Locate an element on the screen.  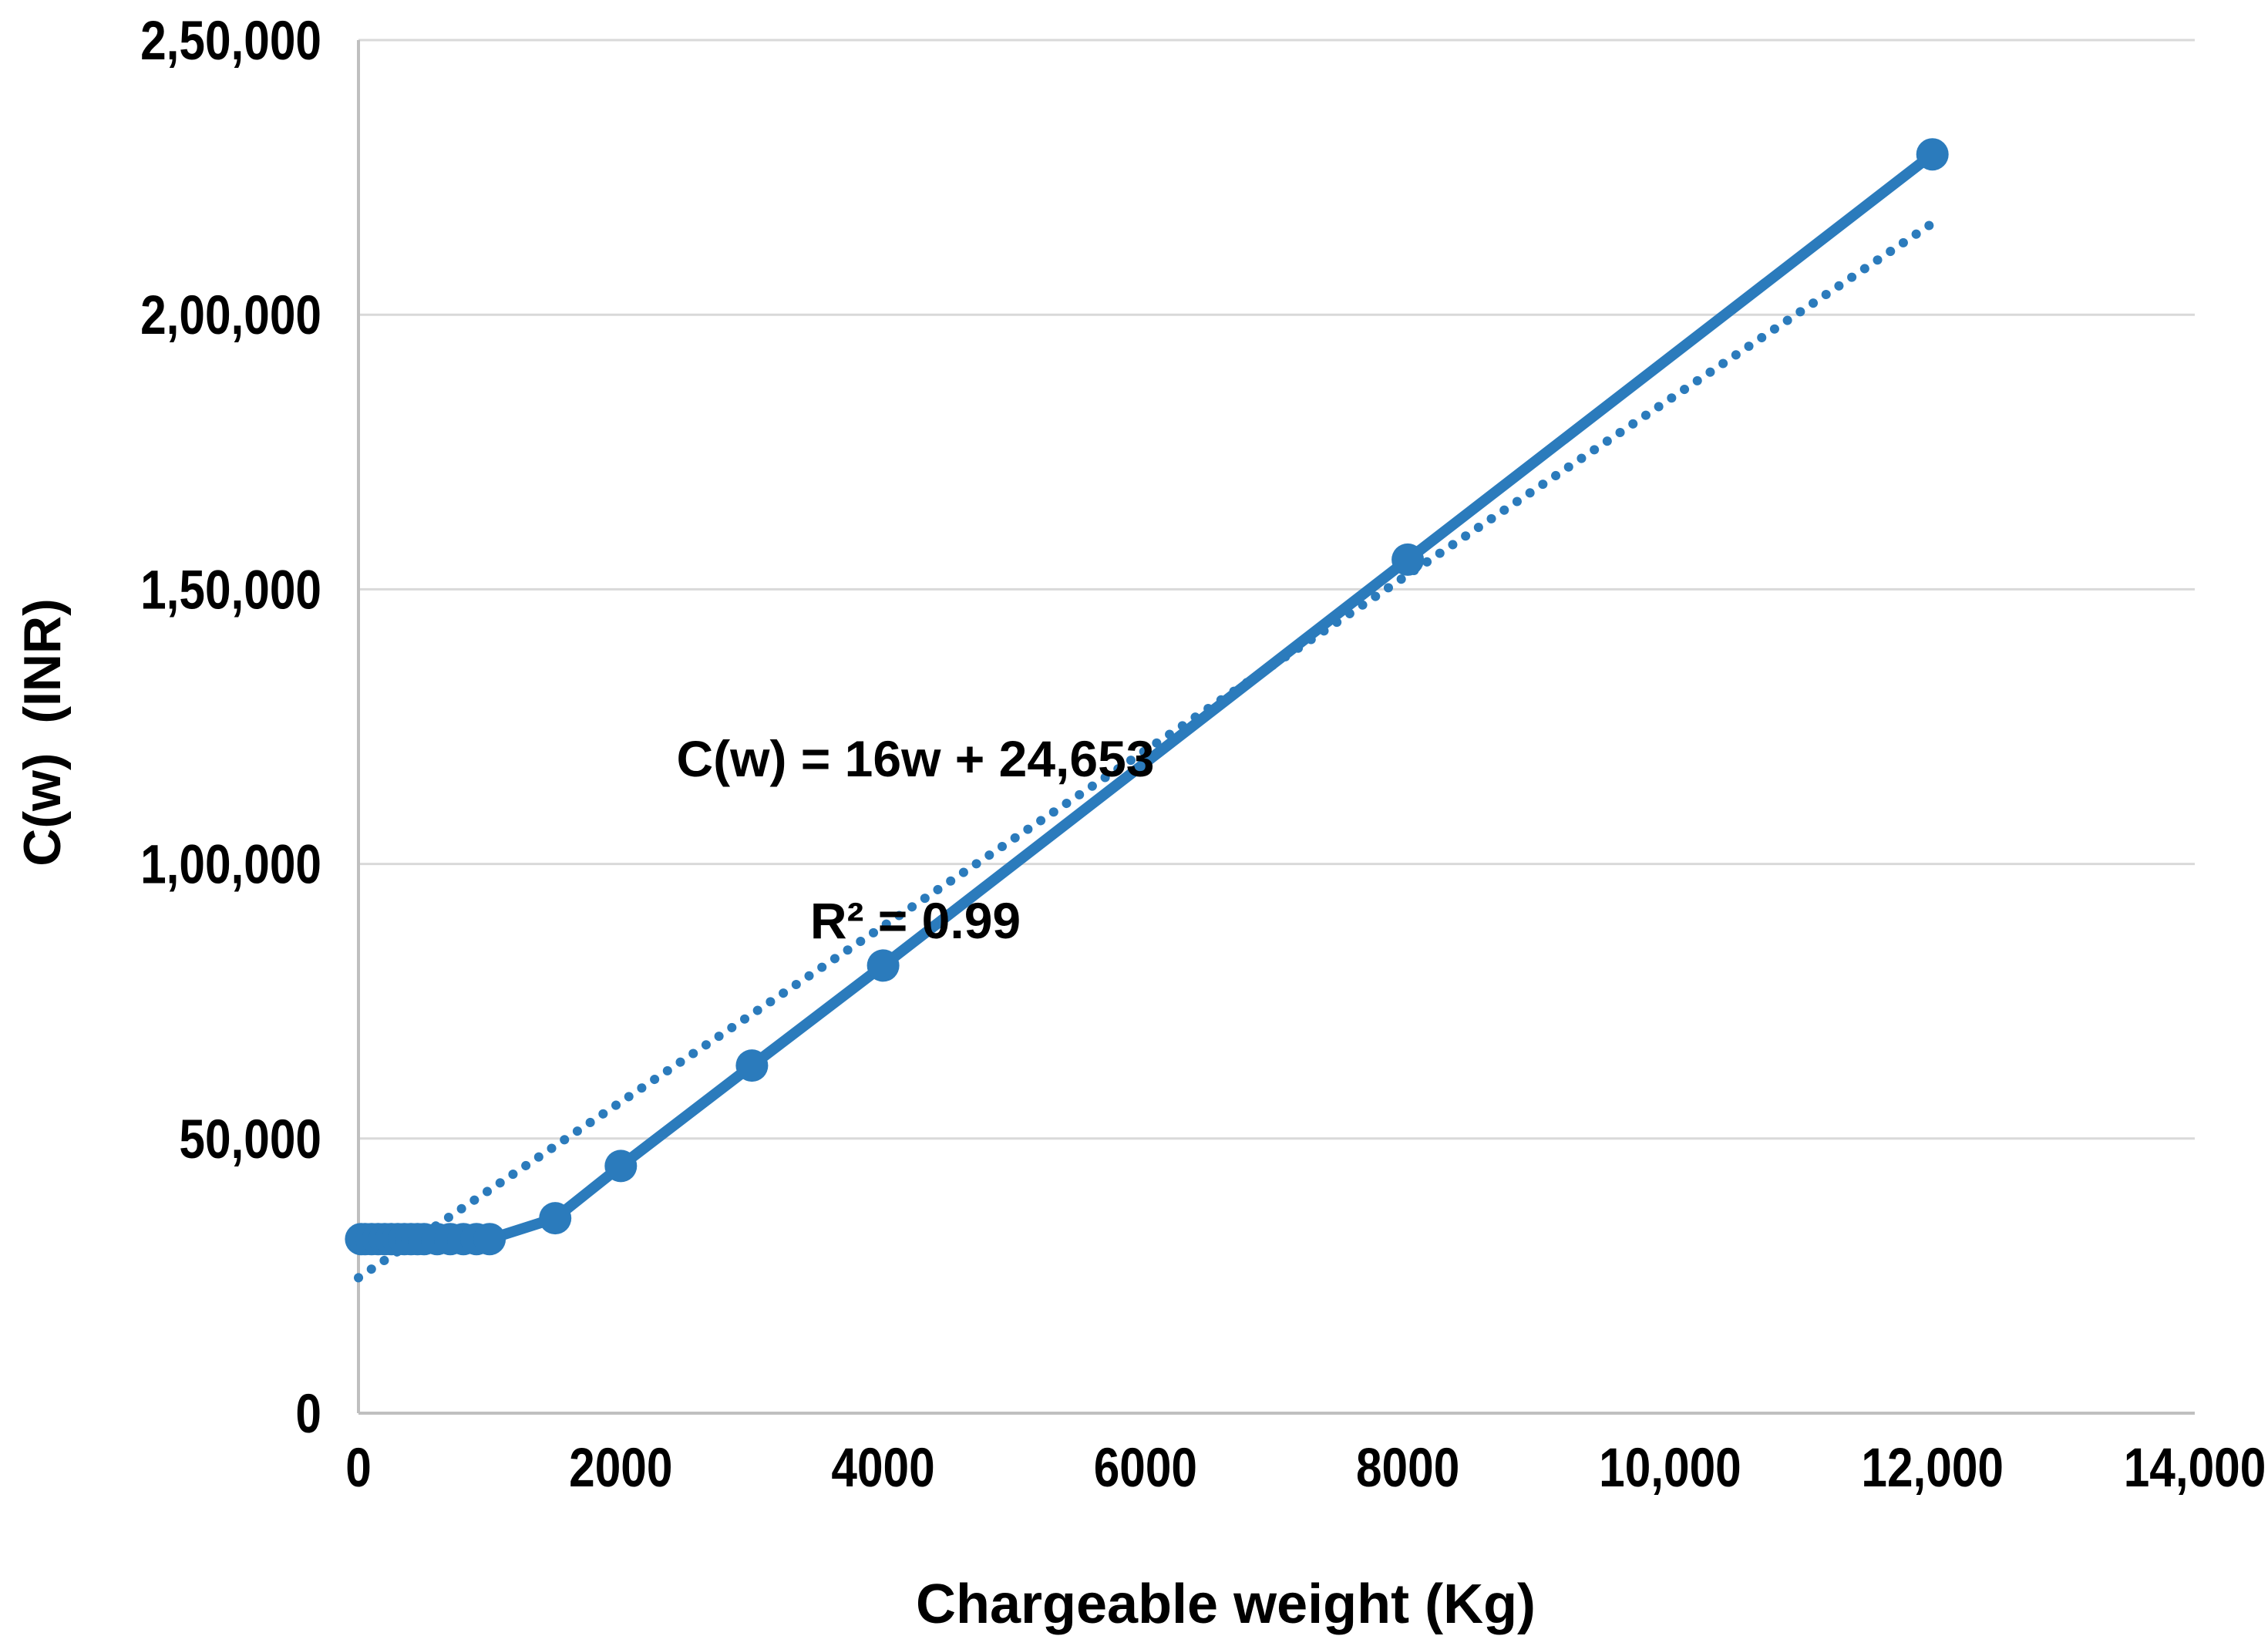
x-tick-label: 10,000 is located at coordinates (1670, 1468).